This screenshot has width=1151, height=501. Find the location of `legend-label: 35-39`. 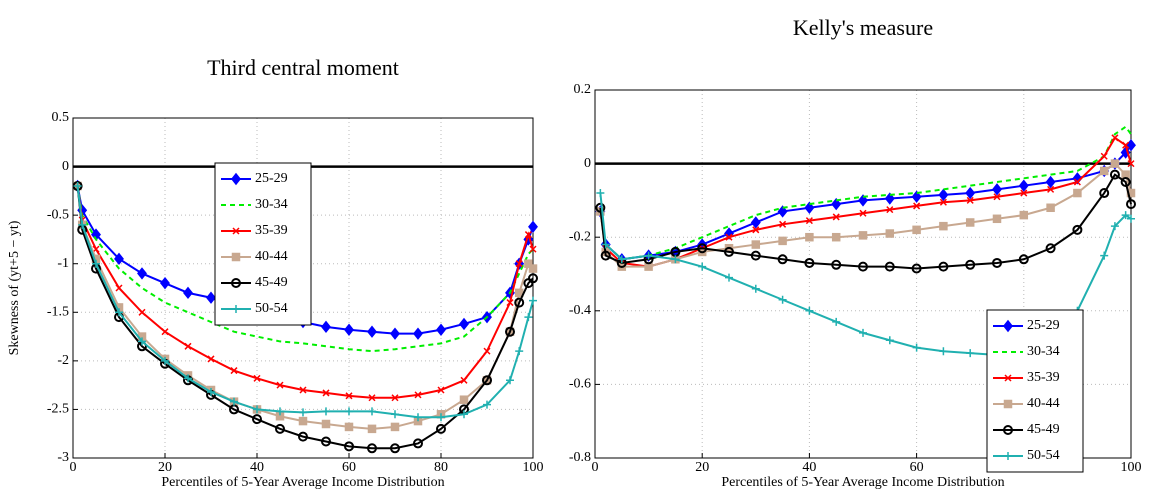

legend-label: 35-39 is located at coordinates (1043, 377).